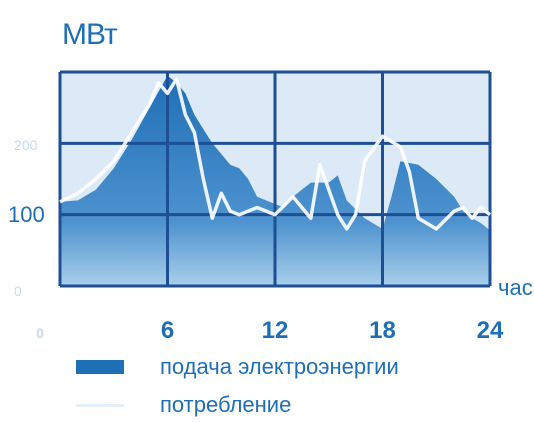 The height and width of the screenshot is (422, 534). What do you see at coordinates (296, 405) in the screenshot?
I see `legend-item-consumption: потребление` at bounding box center [296, 405].